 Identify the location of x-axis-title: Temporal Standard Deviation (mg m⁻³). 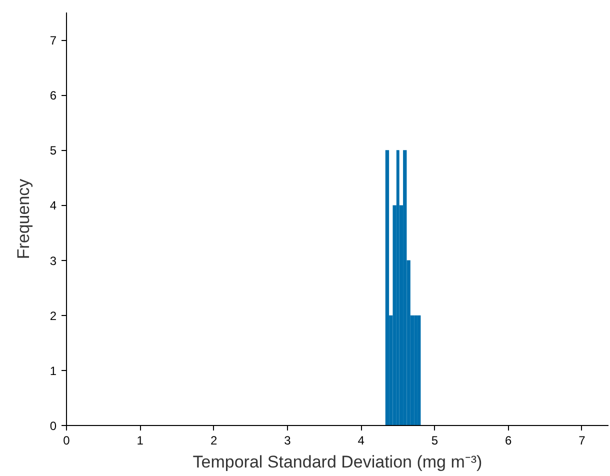
(337, 462).